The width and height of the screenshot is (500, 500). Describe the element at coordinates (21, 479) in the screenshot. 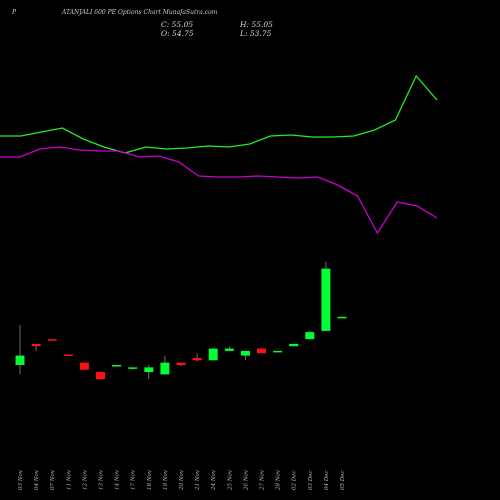

I see `date-label: 03 Nov` at that location.